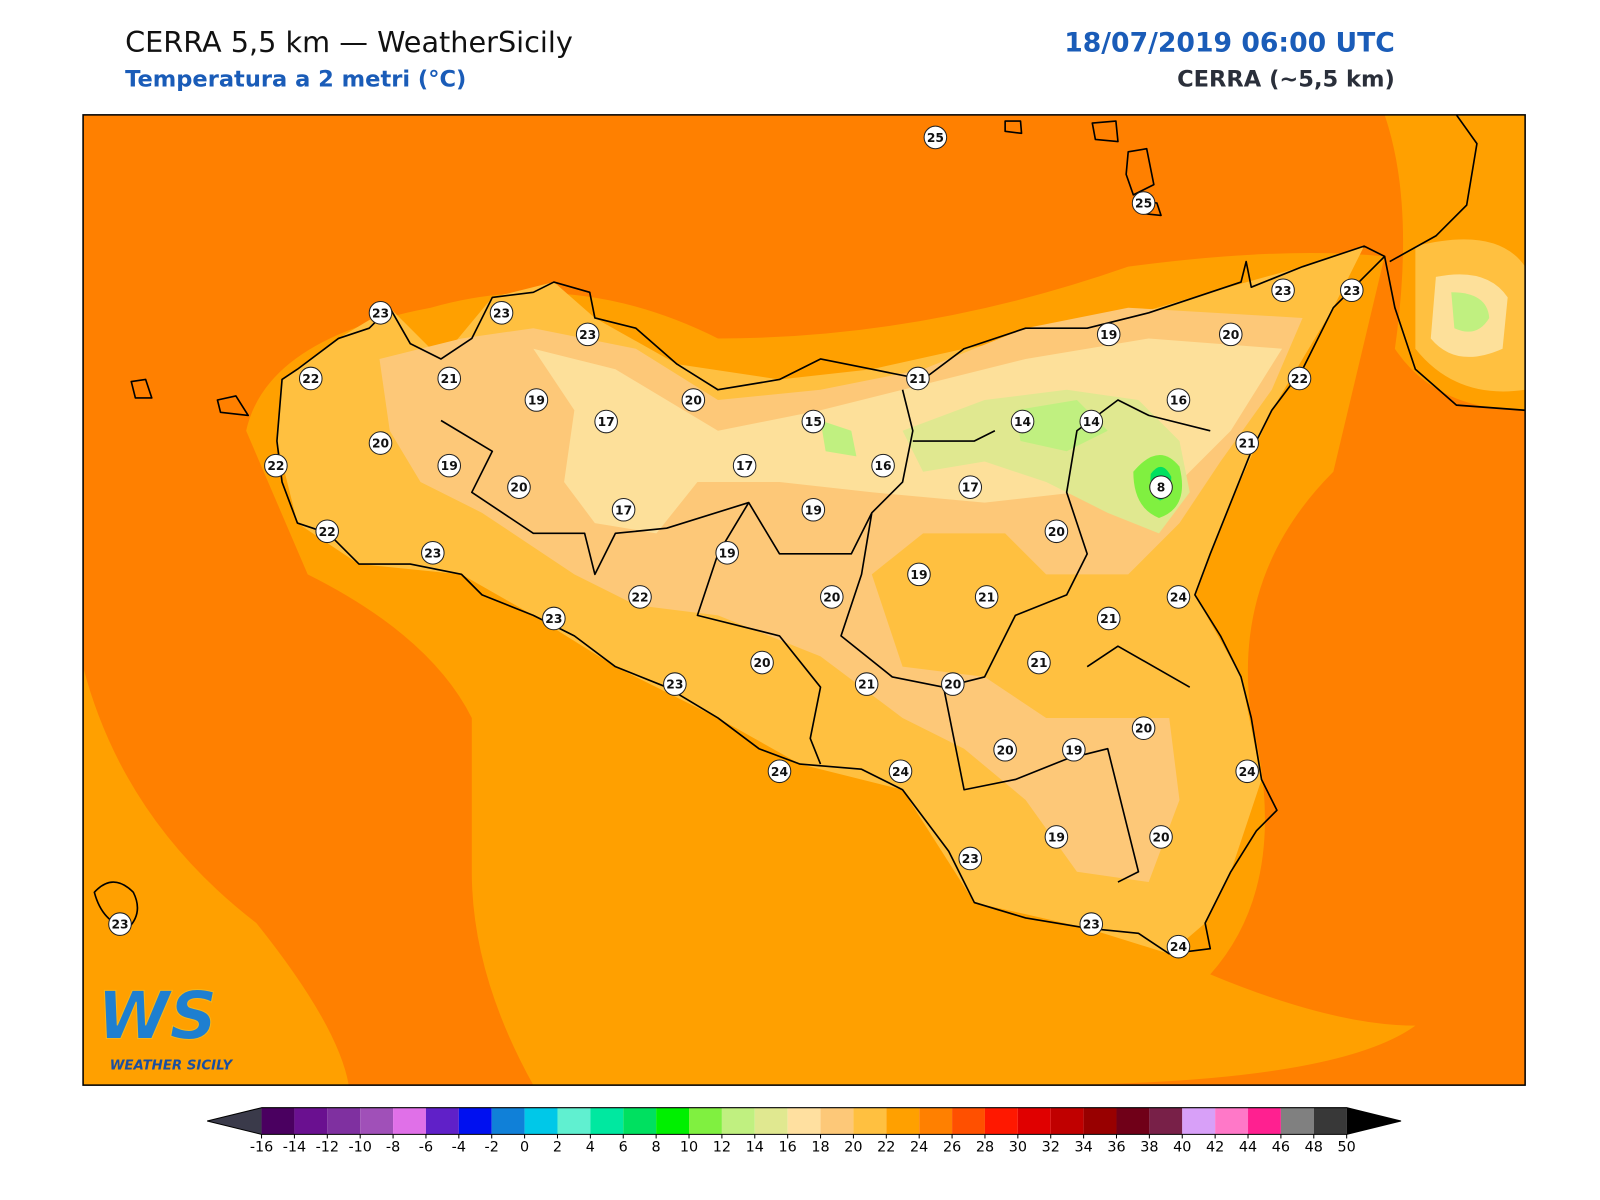 The height and width of the screenshot is (1200, 1600). What do you see at coordinates (349, 42) in the screenshot?
I see `title: CERRA 5,5 km — WeatherSicily` at bounding box center [349, 42].